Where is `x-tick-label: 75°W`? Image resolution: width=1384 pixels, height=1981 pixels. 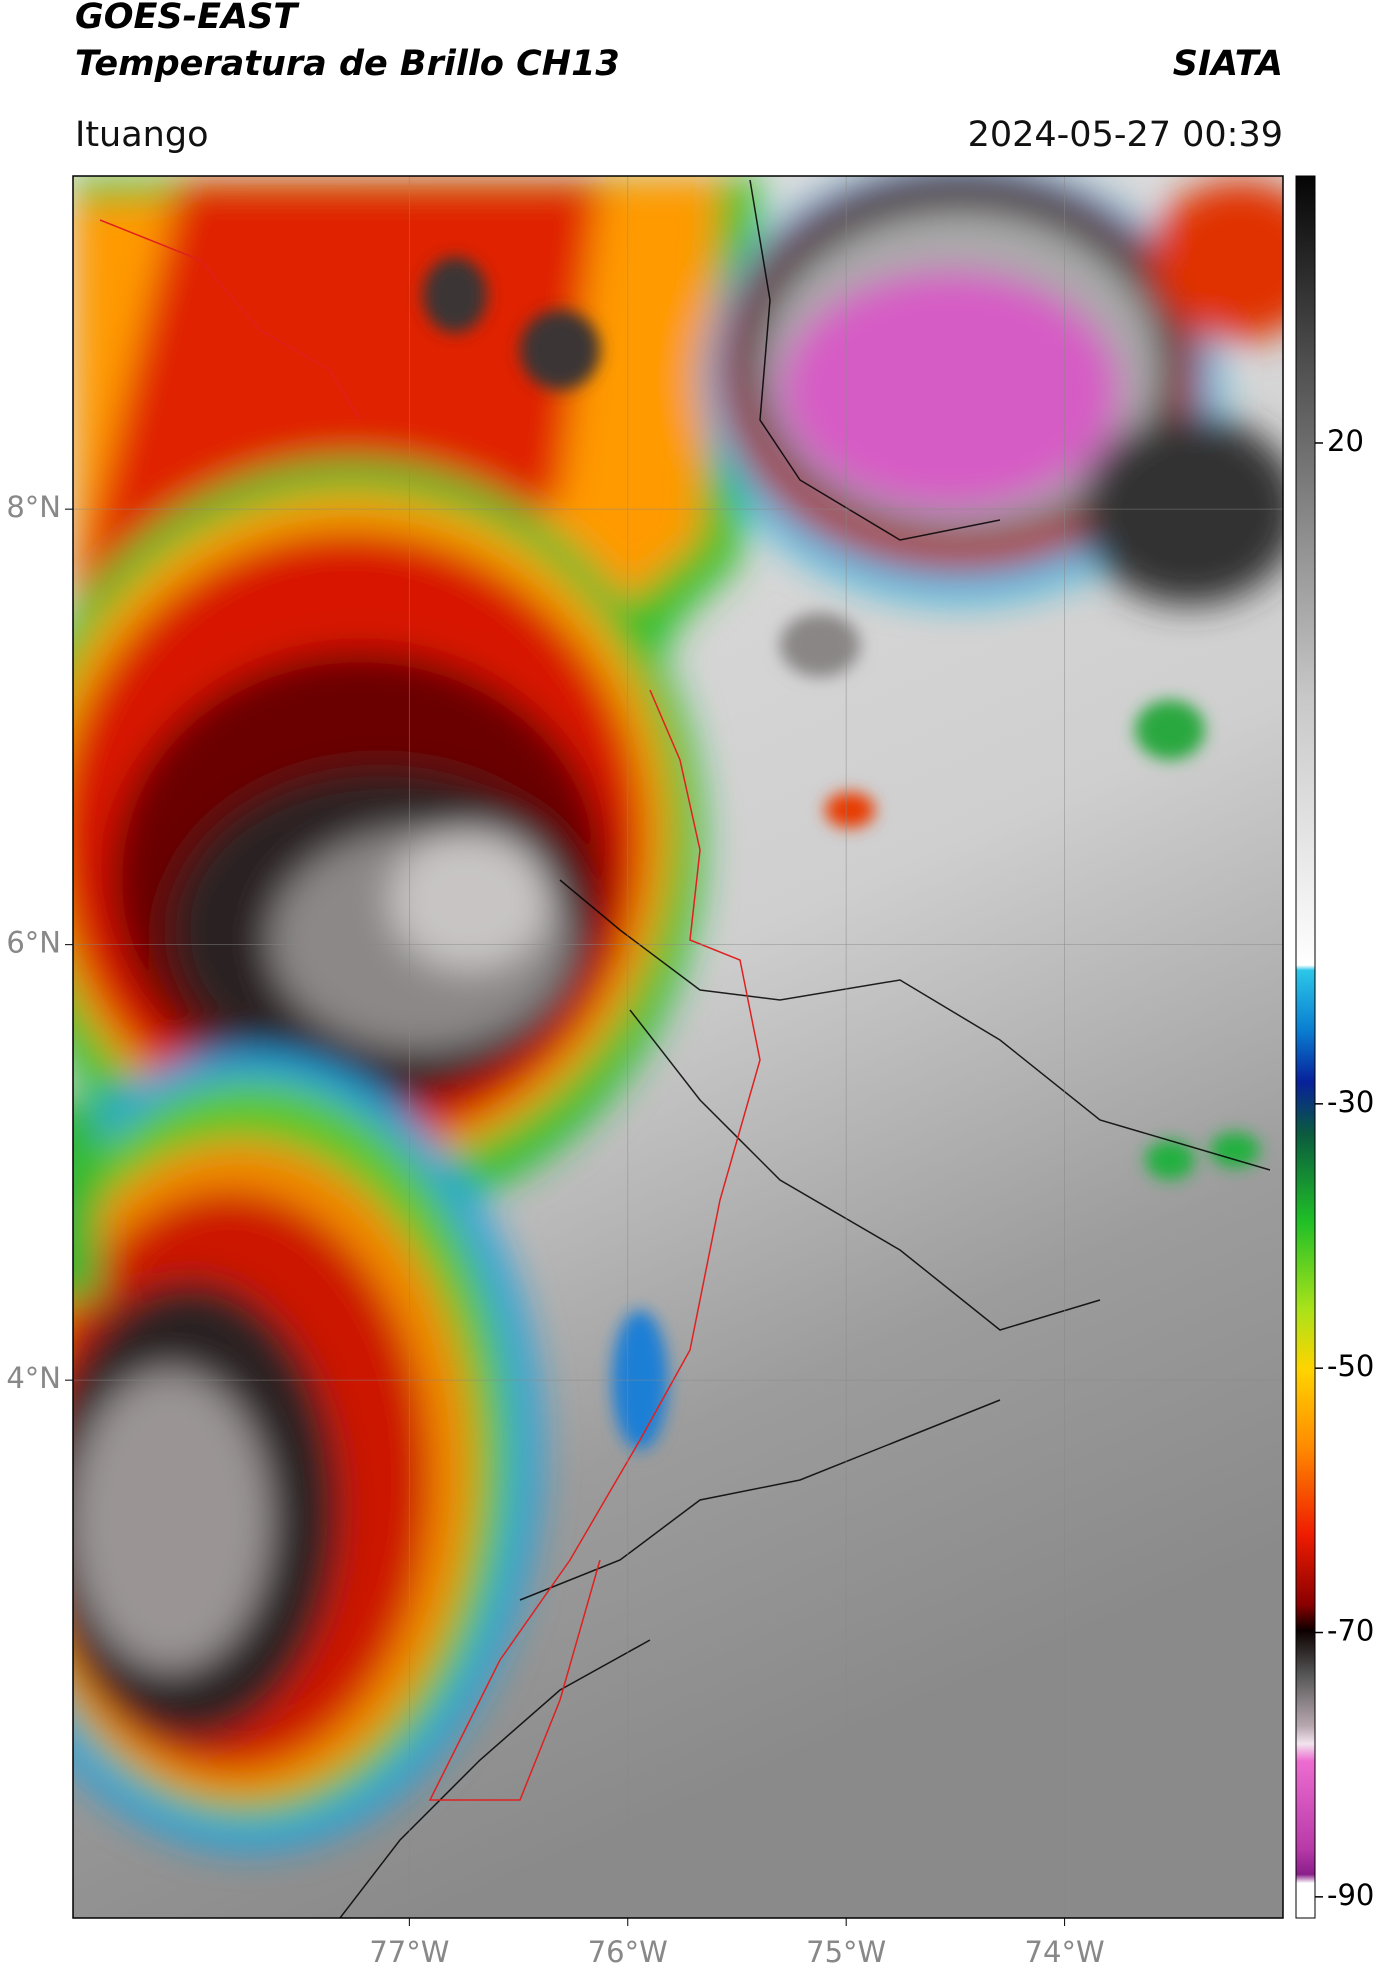 x-tick-label: 75°W is located at coordinates (846, 1952).